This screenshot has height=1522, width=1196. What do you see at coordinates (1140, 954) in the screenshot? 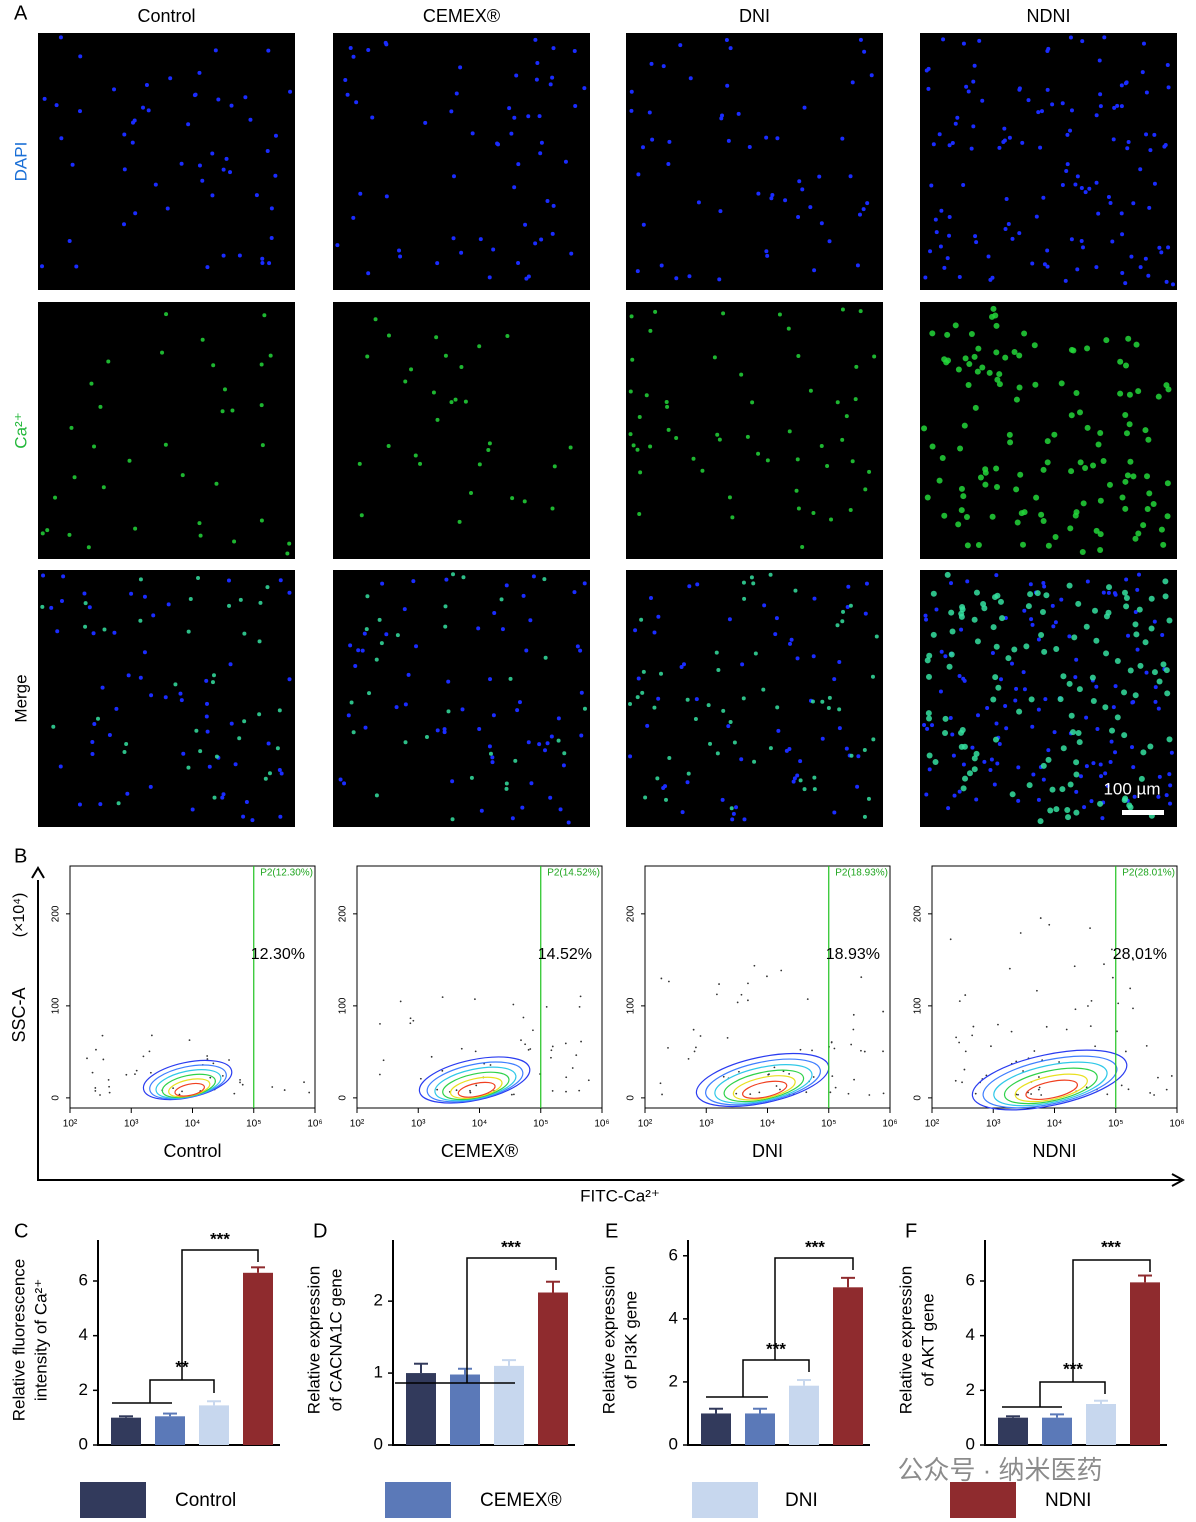
I see `gate-percent: 28.01%` at bounding box center [1140, 954].